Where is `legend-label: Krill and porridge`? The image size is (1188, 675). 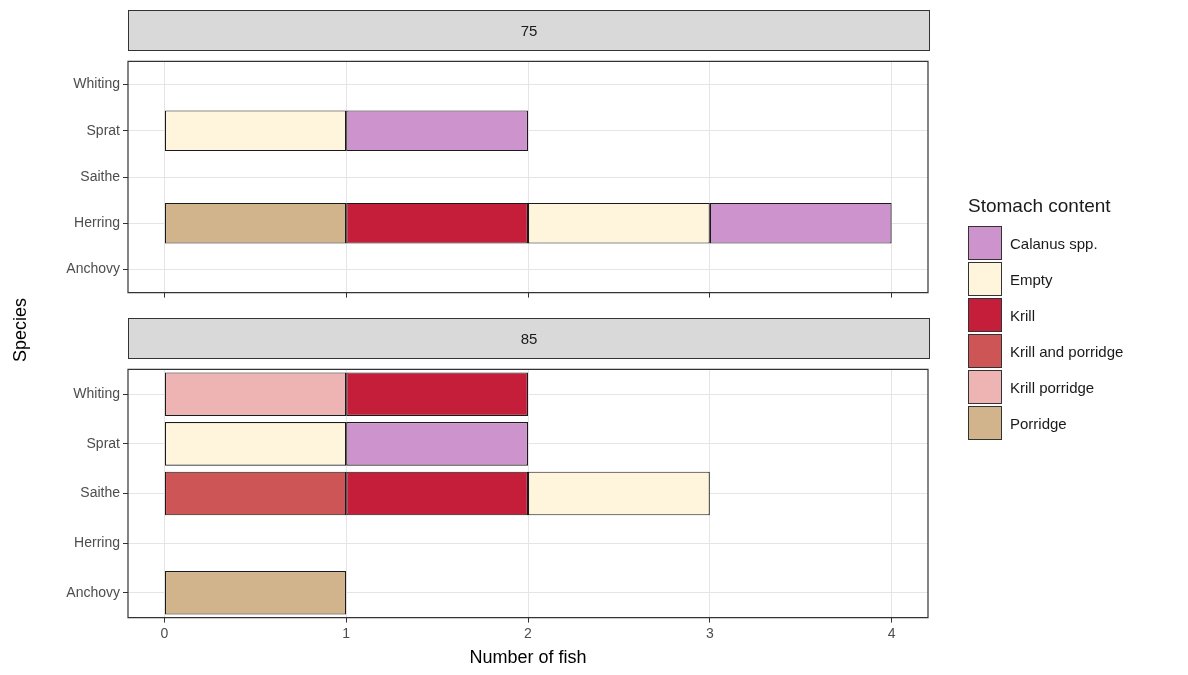 legend-label: Krill and porridge is located at coordinates (1067, 351).